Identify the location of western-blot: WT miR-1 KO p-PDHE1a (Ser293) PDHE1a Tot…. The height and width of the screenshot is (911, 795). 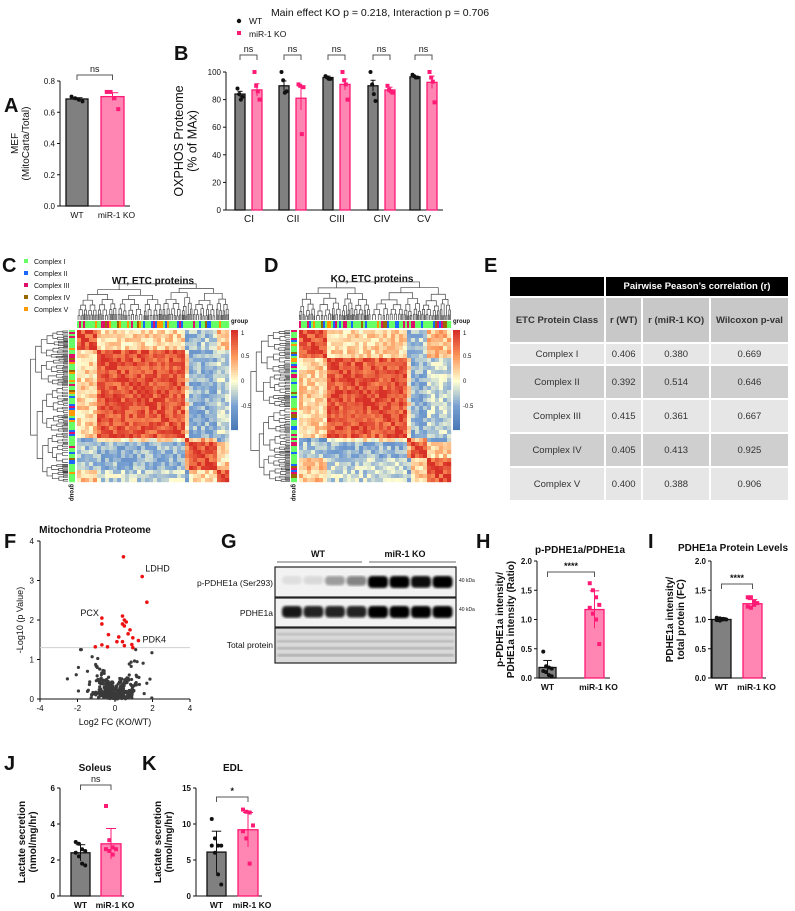
(336, 606).